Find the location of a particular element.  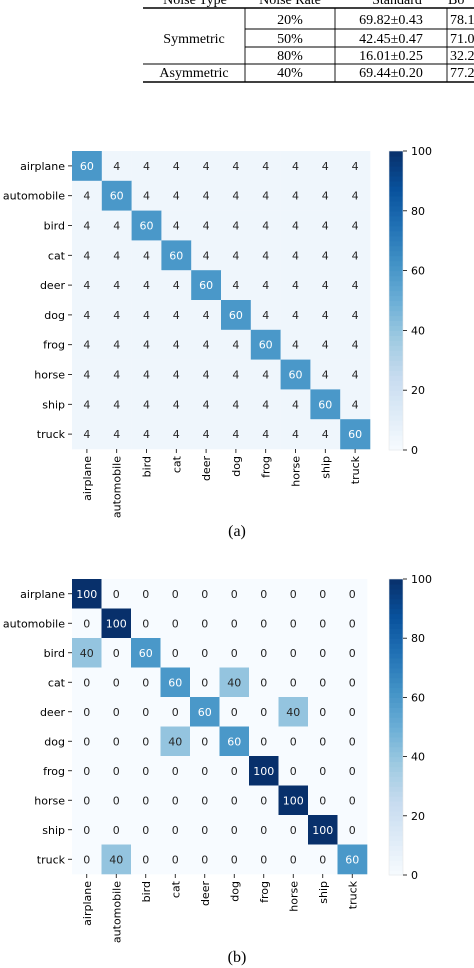

colorbar-frame is located at coordinates (396, 300).